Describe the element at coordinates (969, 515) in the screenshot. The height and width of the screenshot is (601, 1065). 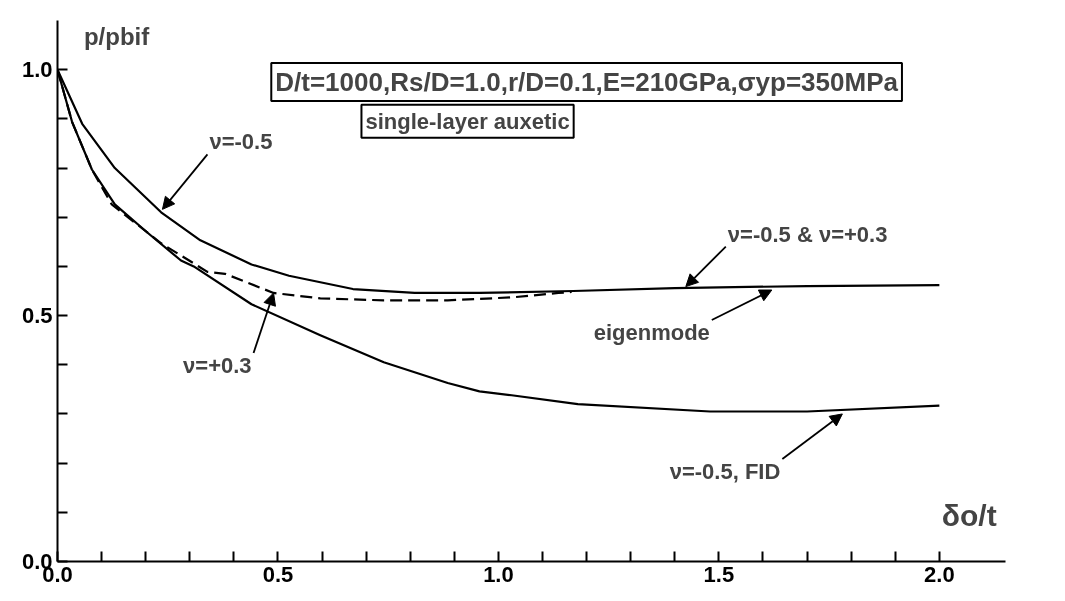
I see `x-axis-title: δo/t` at that location.